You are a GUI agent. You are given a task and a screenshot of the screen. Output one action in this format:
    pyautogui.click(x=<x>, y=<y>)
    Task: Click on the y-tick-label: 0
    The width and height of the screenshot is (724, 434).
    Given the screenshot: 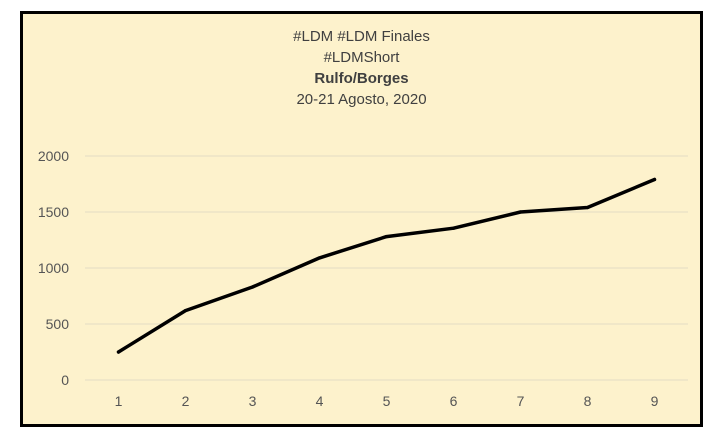 What is the action you would take?
    pyautogui.click(x=65, y=380)
    